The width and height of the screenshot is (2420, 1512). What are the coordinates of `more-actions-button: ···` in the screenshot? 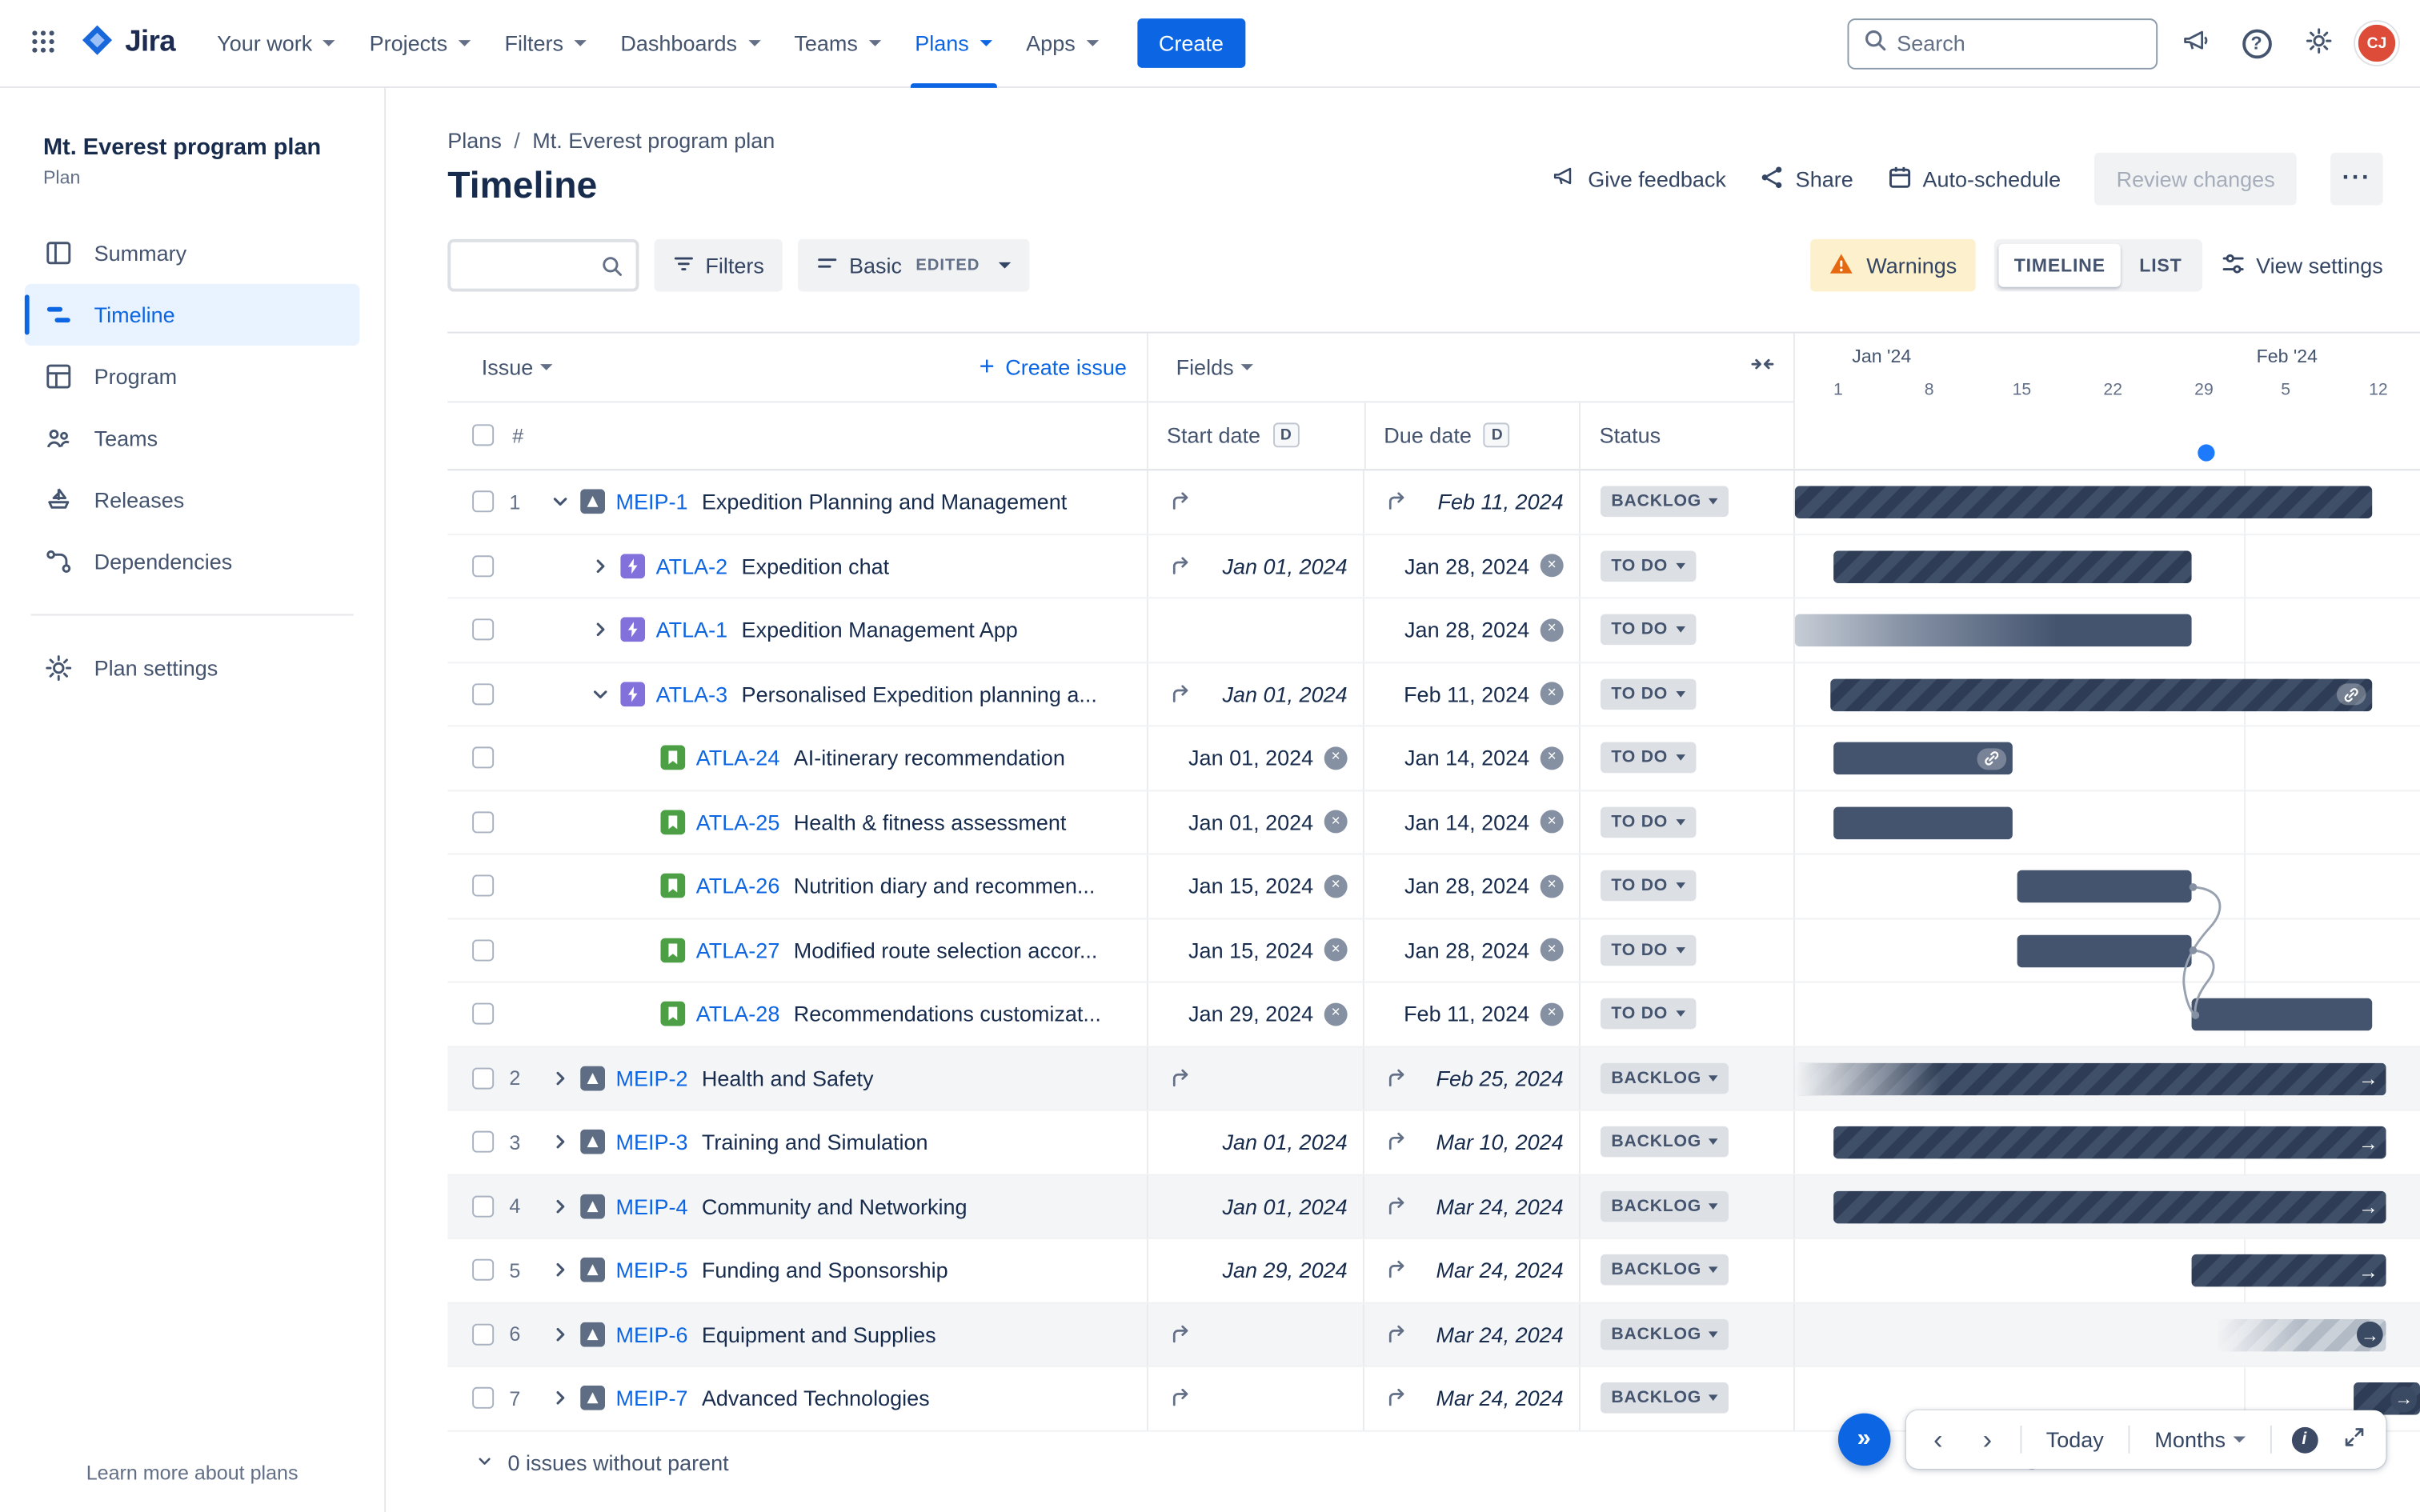 It's located at (2356, 179).